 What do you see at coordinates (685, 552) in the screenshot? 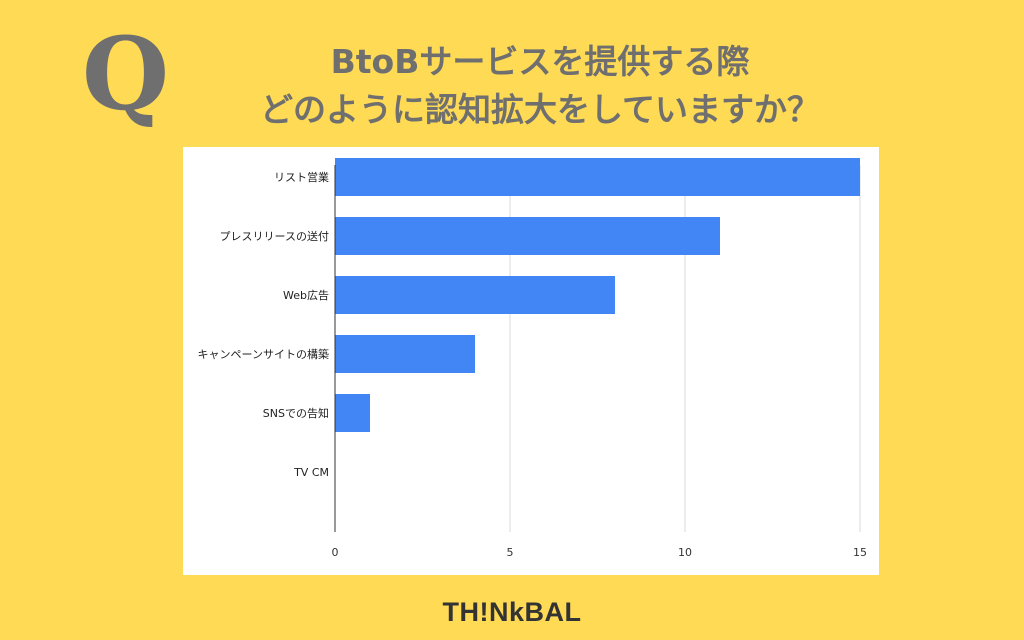
I see `x-tick-label: 10` at bounding box center [685, 552].